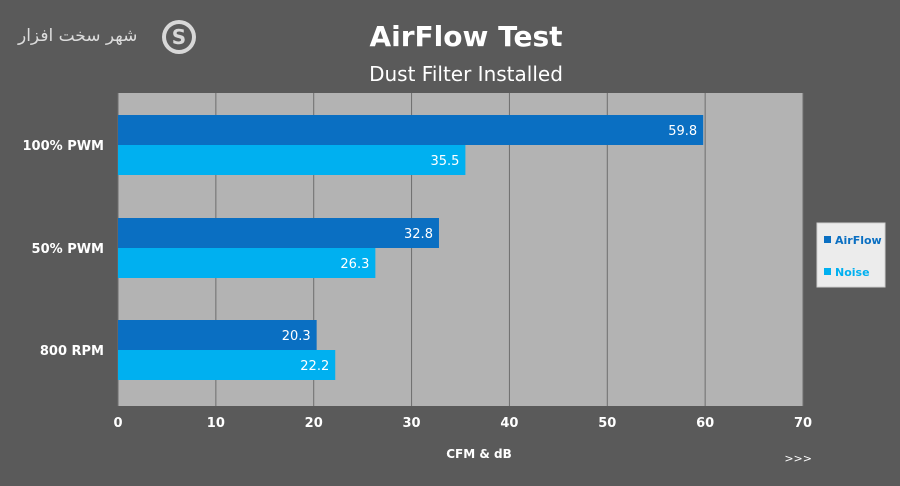 Image resolution: width=900 pixels, height=486 pixels. I want to click on legend-swatch-airflow, so click(827, 239).